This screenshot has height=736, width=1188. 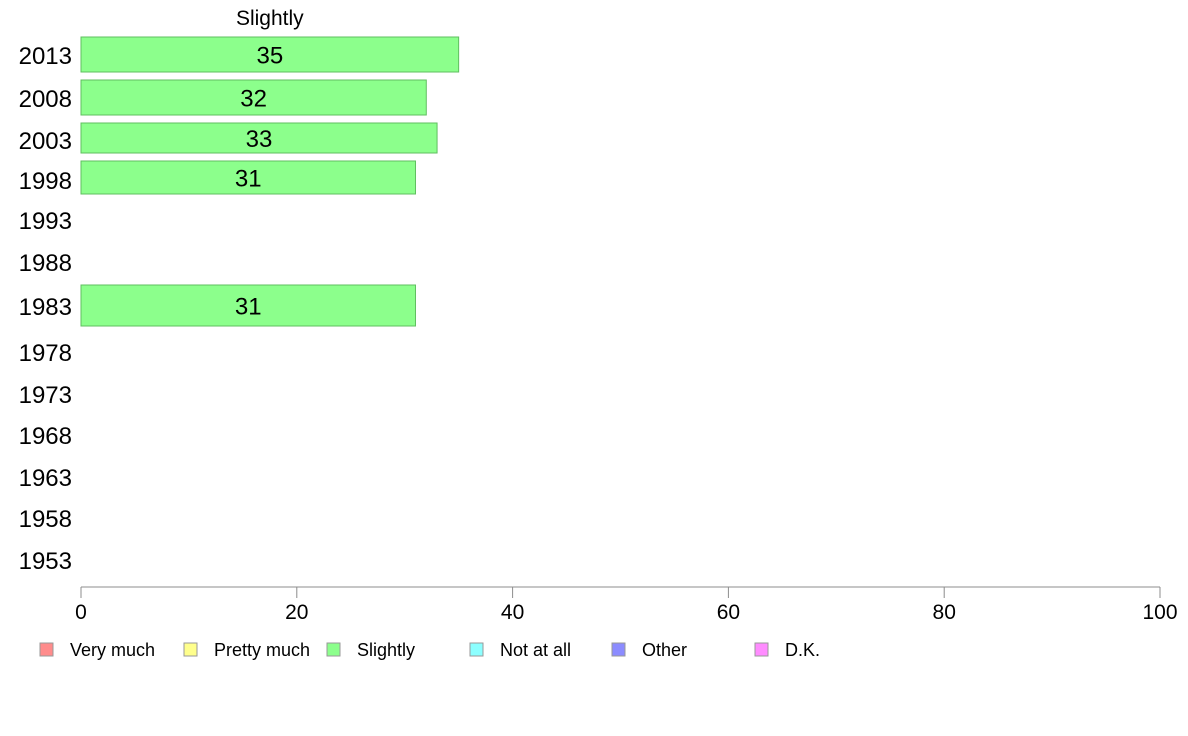 I want to click on series-title: Slightly, so click(x=270, y=18).